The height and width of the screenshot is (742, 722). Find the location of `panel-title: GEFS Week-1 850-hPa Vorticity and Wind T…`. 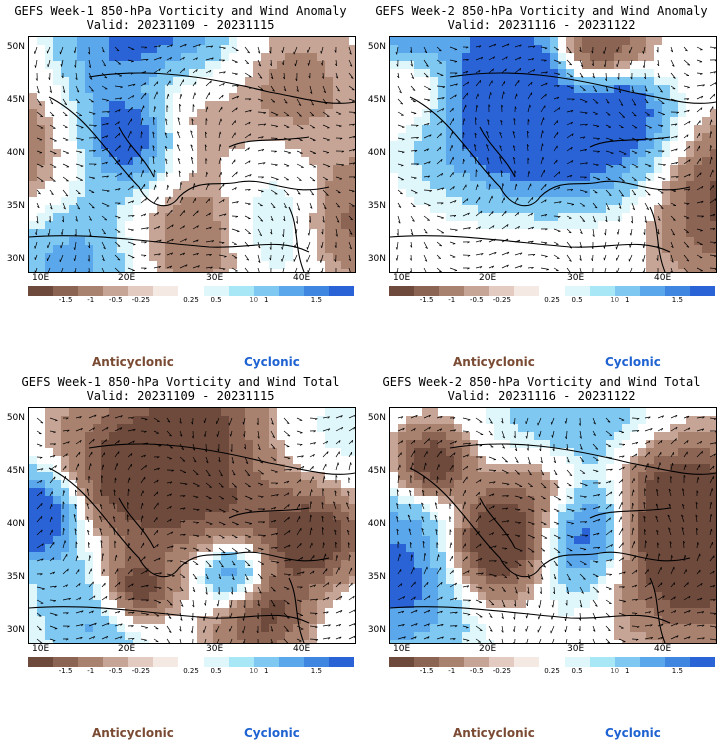

panel-title: GEFS Week-1 850-hPa Vorticity and Wind T… is located at coordinates (180, 382).